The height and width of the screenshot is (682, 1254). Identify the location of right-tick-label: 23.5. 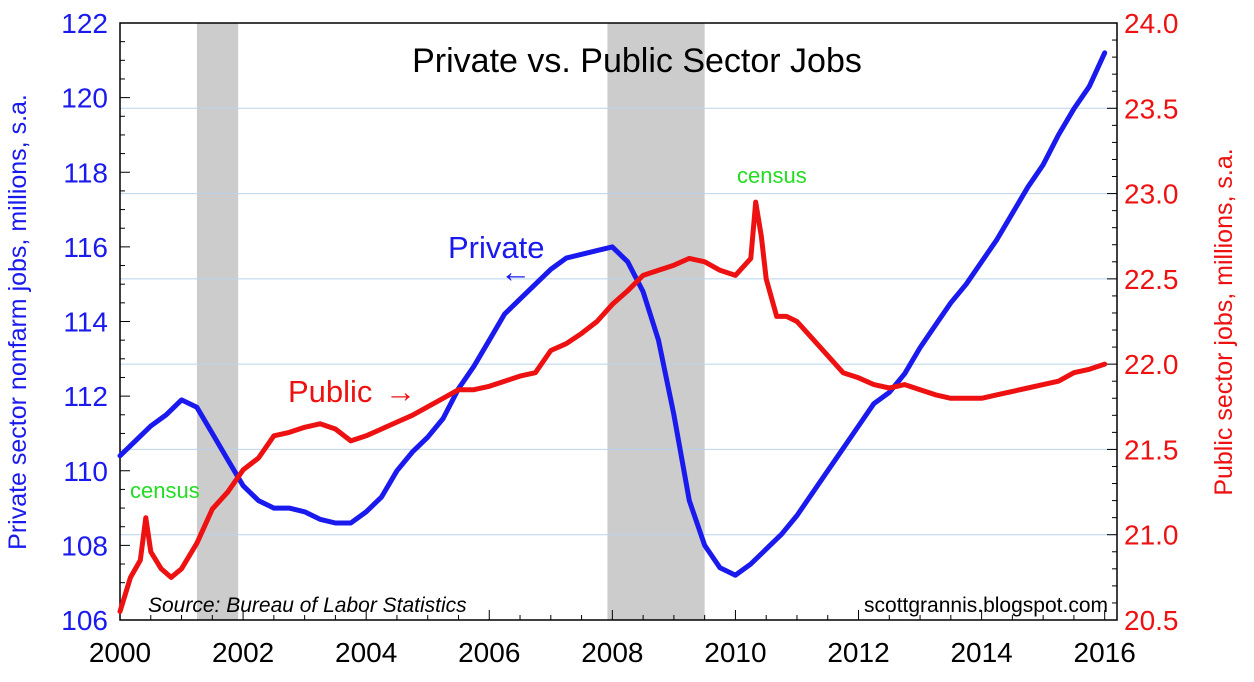
(1151, 108).